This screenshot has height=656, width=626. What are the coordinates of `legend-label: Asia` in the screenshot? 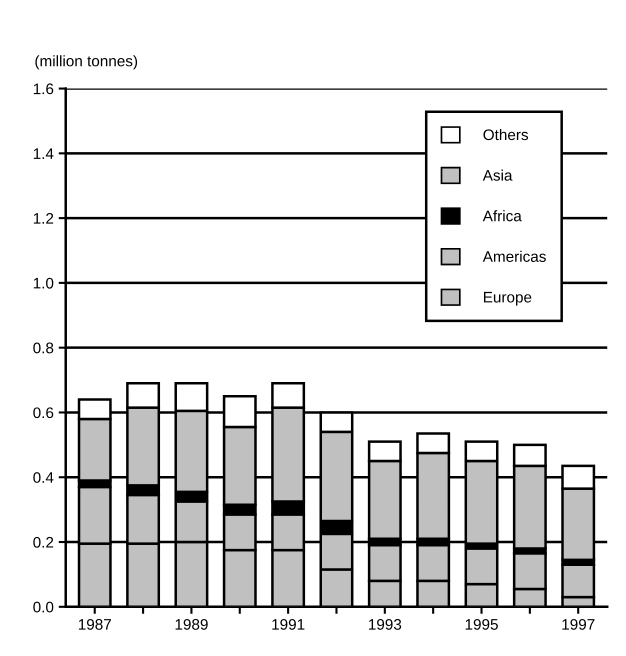 It's located at (497, 175).